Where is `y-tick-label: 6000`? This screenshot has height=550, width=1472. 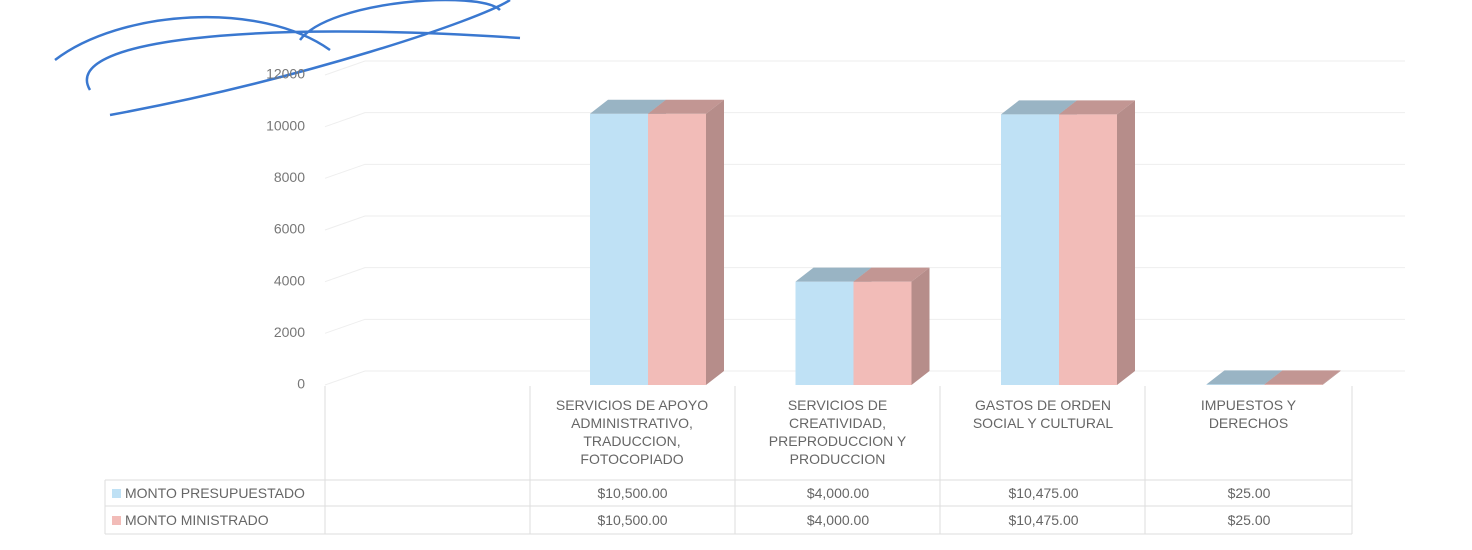
y-tick-label: 6000 is located at coordinates (289, 229).